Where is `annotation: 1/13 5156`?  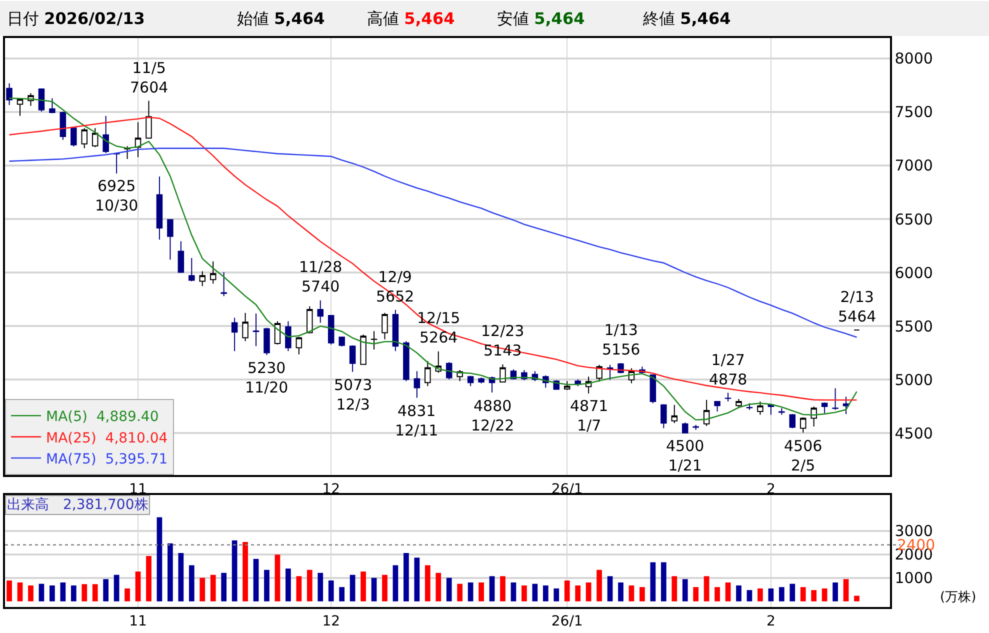
annotation: 1/13 5156 is located at coordinates (621, 339).